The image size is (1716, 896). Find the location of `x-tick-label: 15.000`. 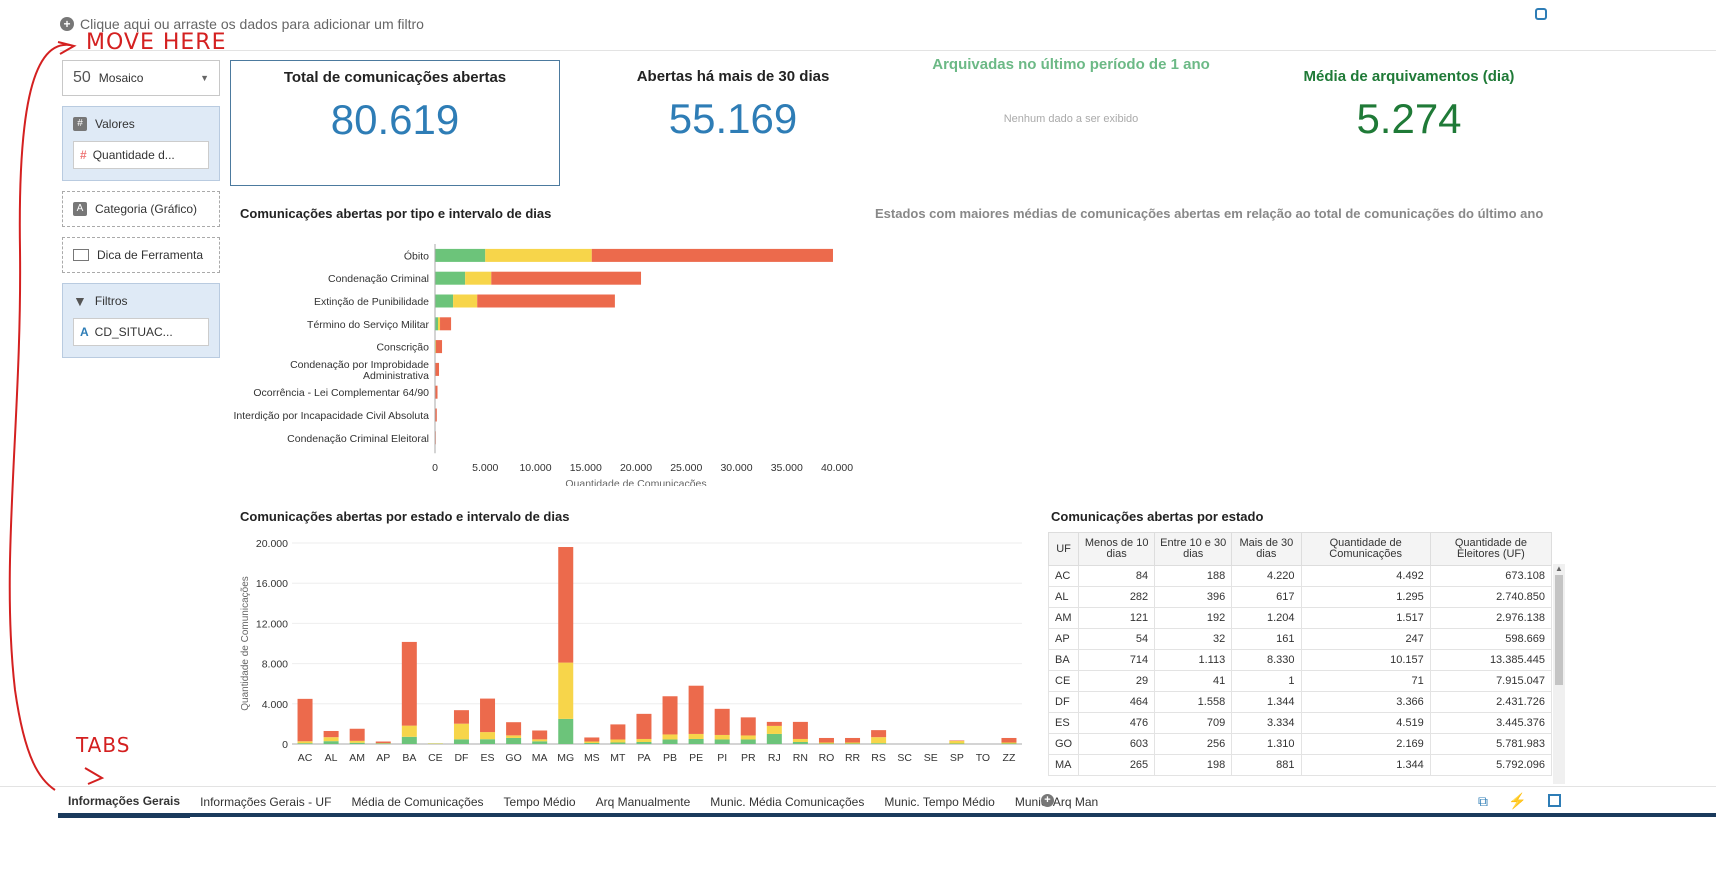

x-tick-label: 15.000 is located at coordinates (586, 468).